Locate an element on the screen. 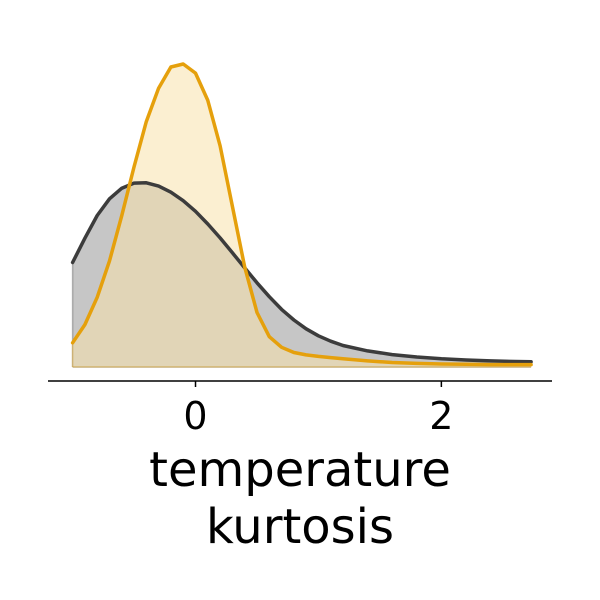 This screenshot has width=600, height=600. x-tick-label: 0 is located at coordinates (195, 416).